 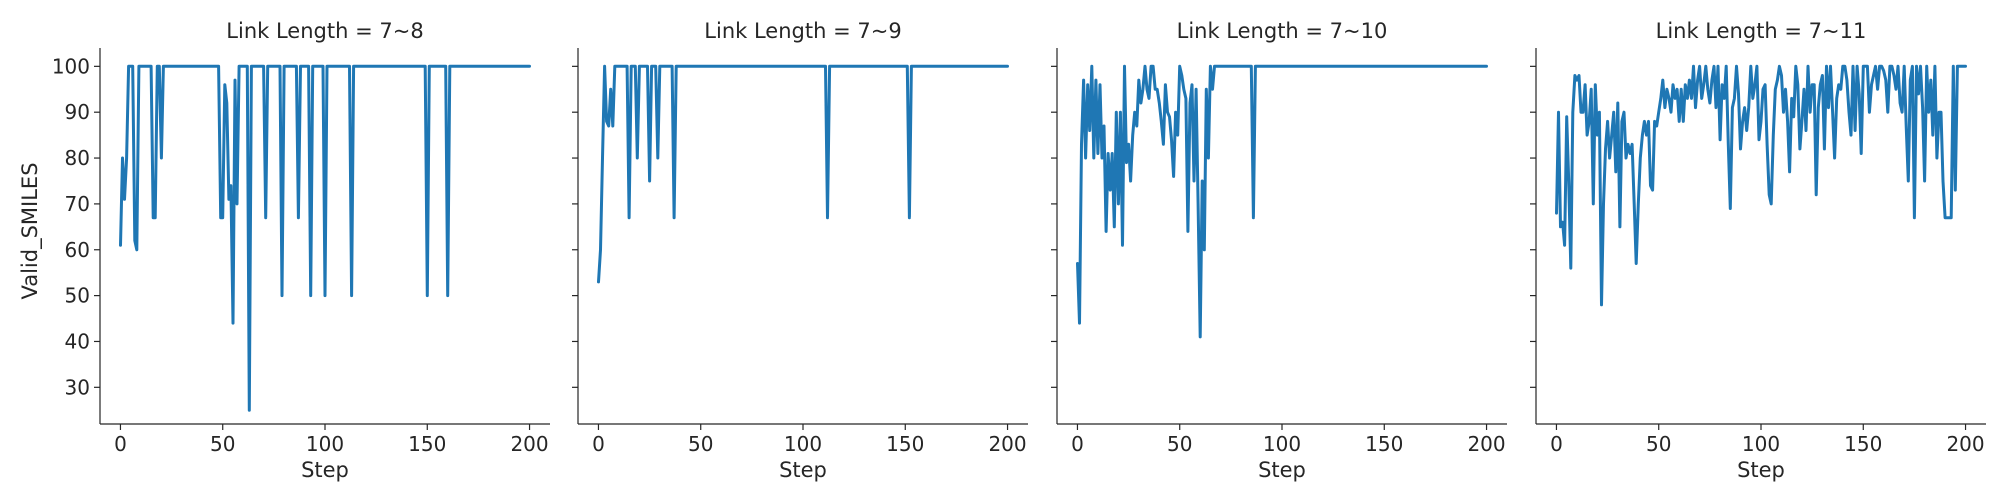 I want to click on y-tick-label: 40, so click(x=77, y=341).